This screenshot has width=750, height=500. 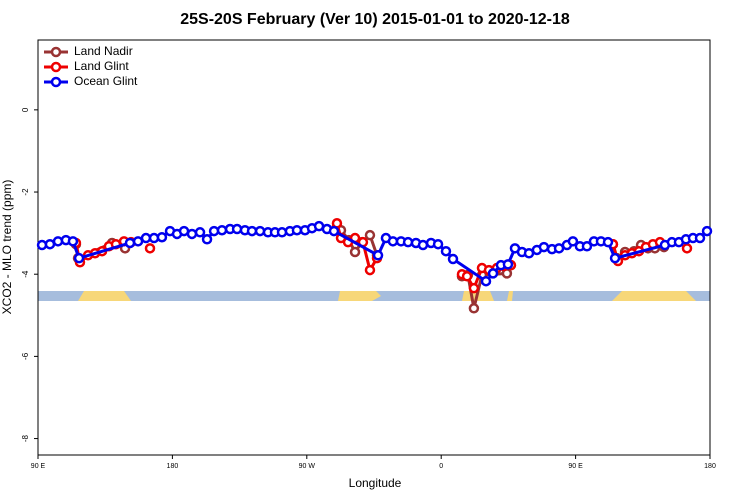 I want to click on y-tick-label: 0, so click(x=25, y=109).